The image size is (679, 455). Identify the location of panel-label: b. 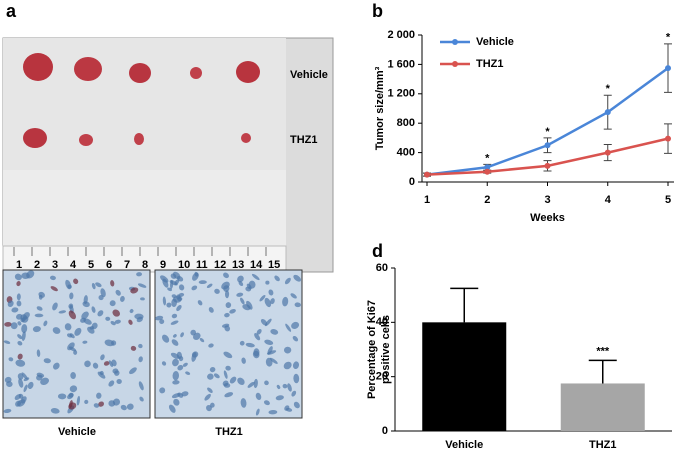
(377, 11).